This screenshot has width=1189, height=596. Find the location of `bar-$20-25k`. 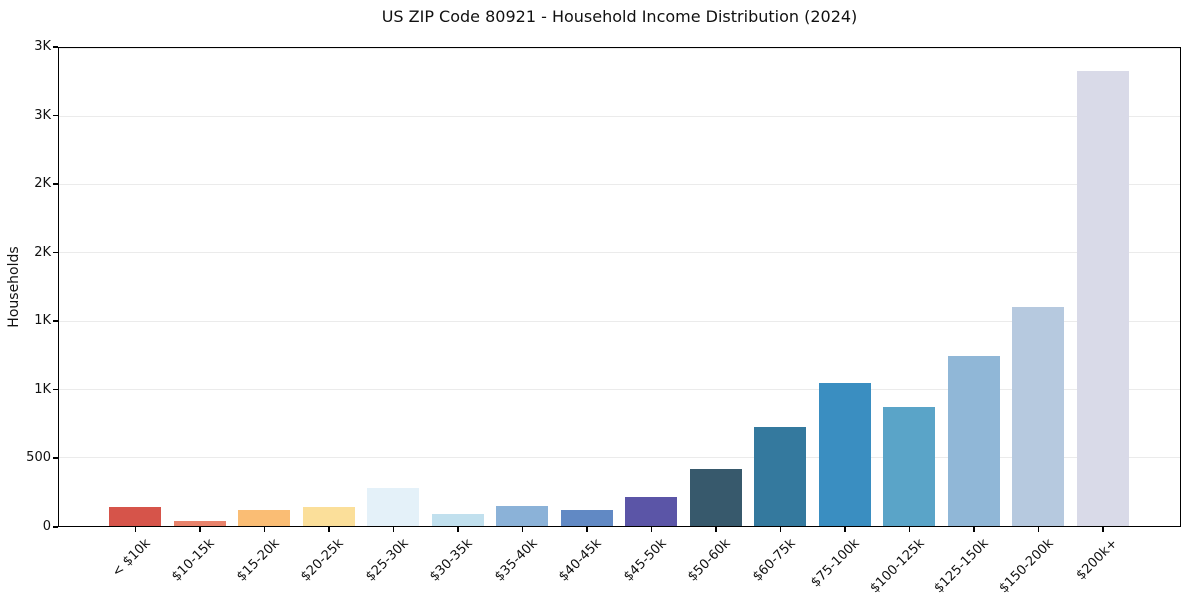

bar-$20-25k is located at coordinates (328, 516).